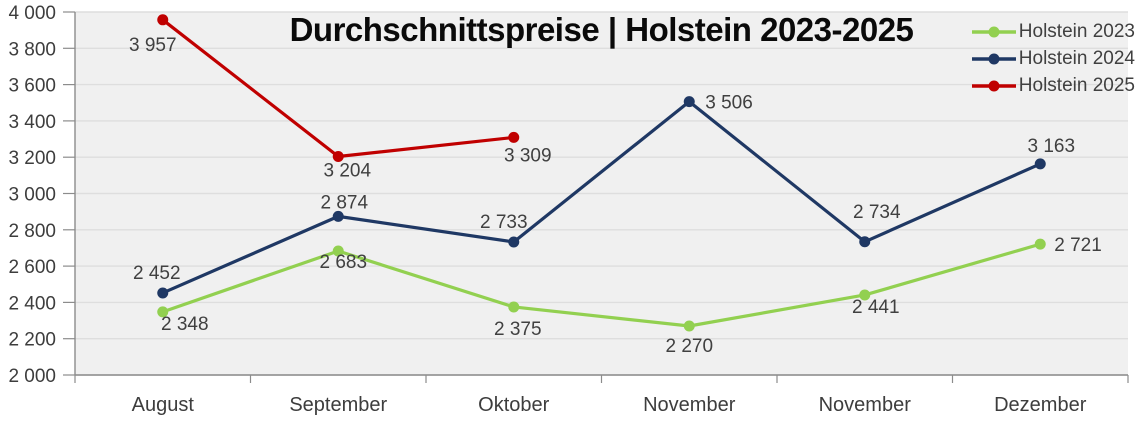  Describe the element at coordinates (729, 103) in the screenshot. I see `data-label: 3 506` at that location.